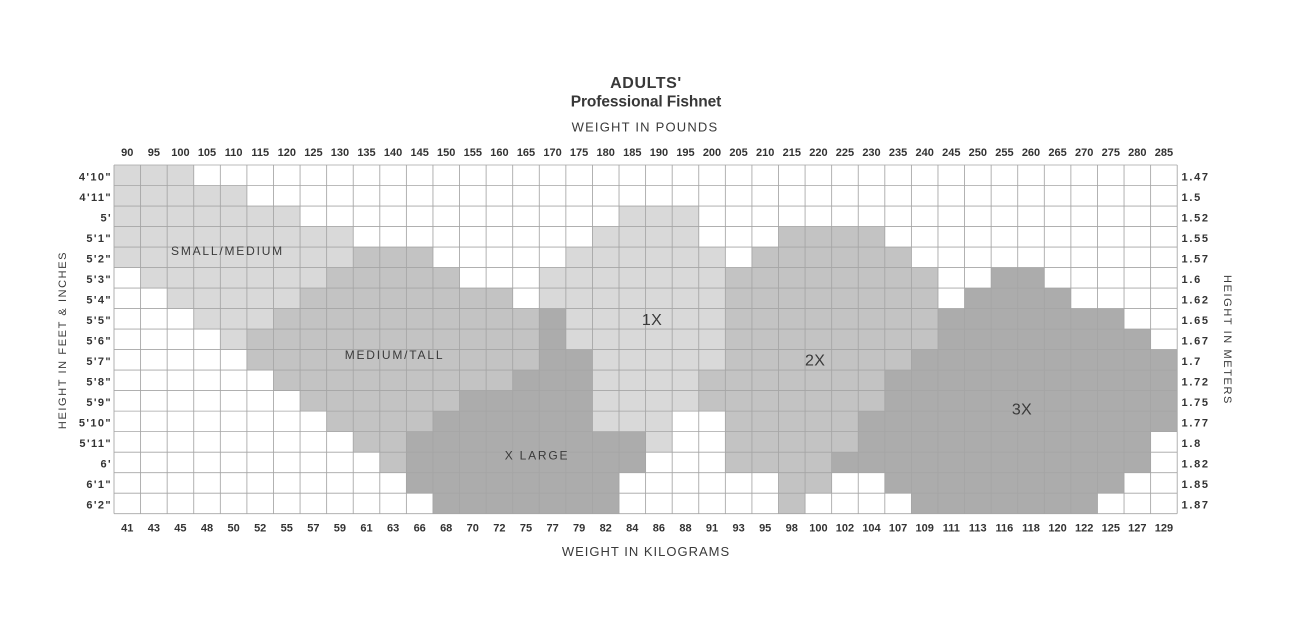 The width and height of the screenshot is (1290, 642). I want to click on svg-text: 195, so click(685, 153).